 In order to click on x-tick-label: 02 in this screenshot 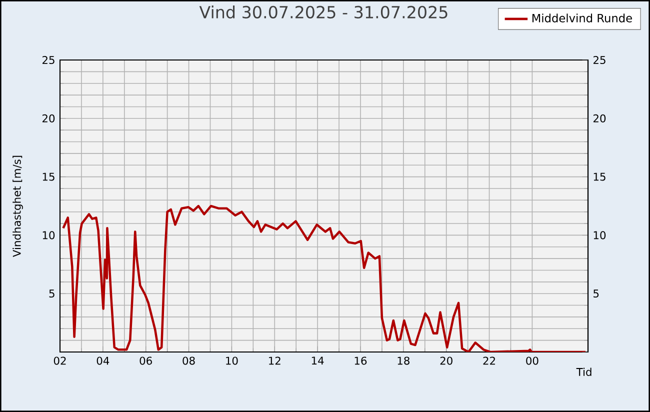, I will do `click(60, 360)`.